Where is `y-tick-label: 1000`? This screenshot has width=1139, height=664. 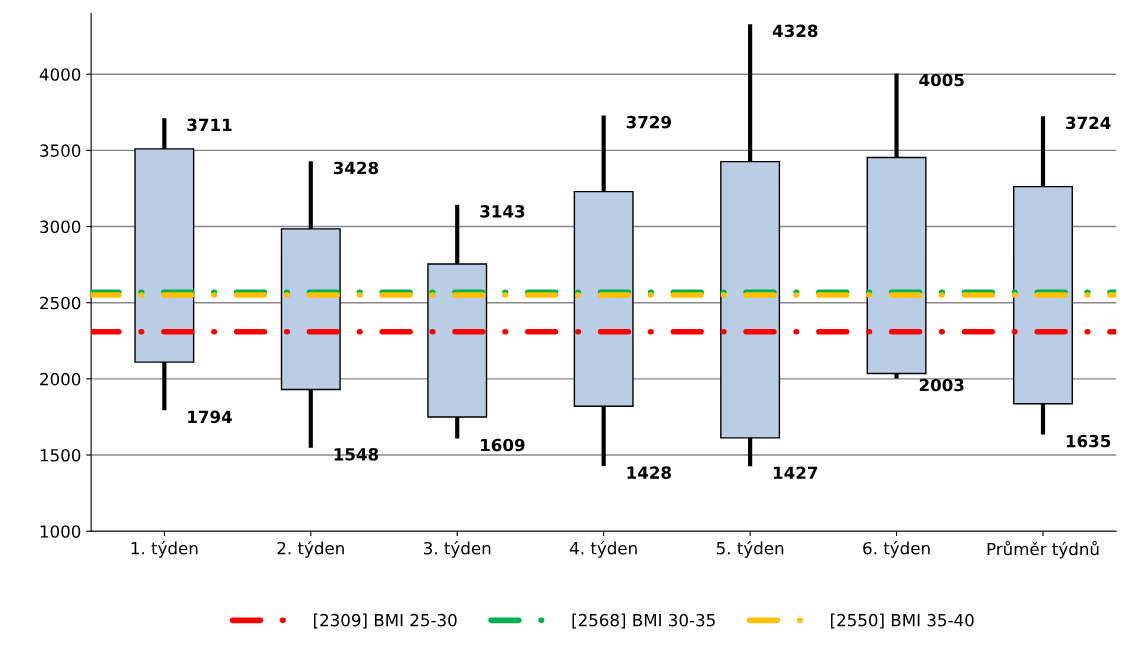
y-tick-label: 1000 is located at coordinates (60, 531).